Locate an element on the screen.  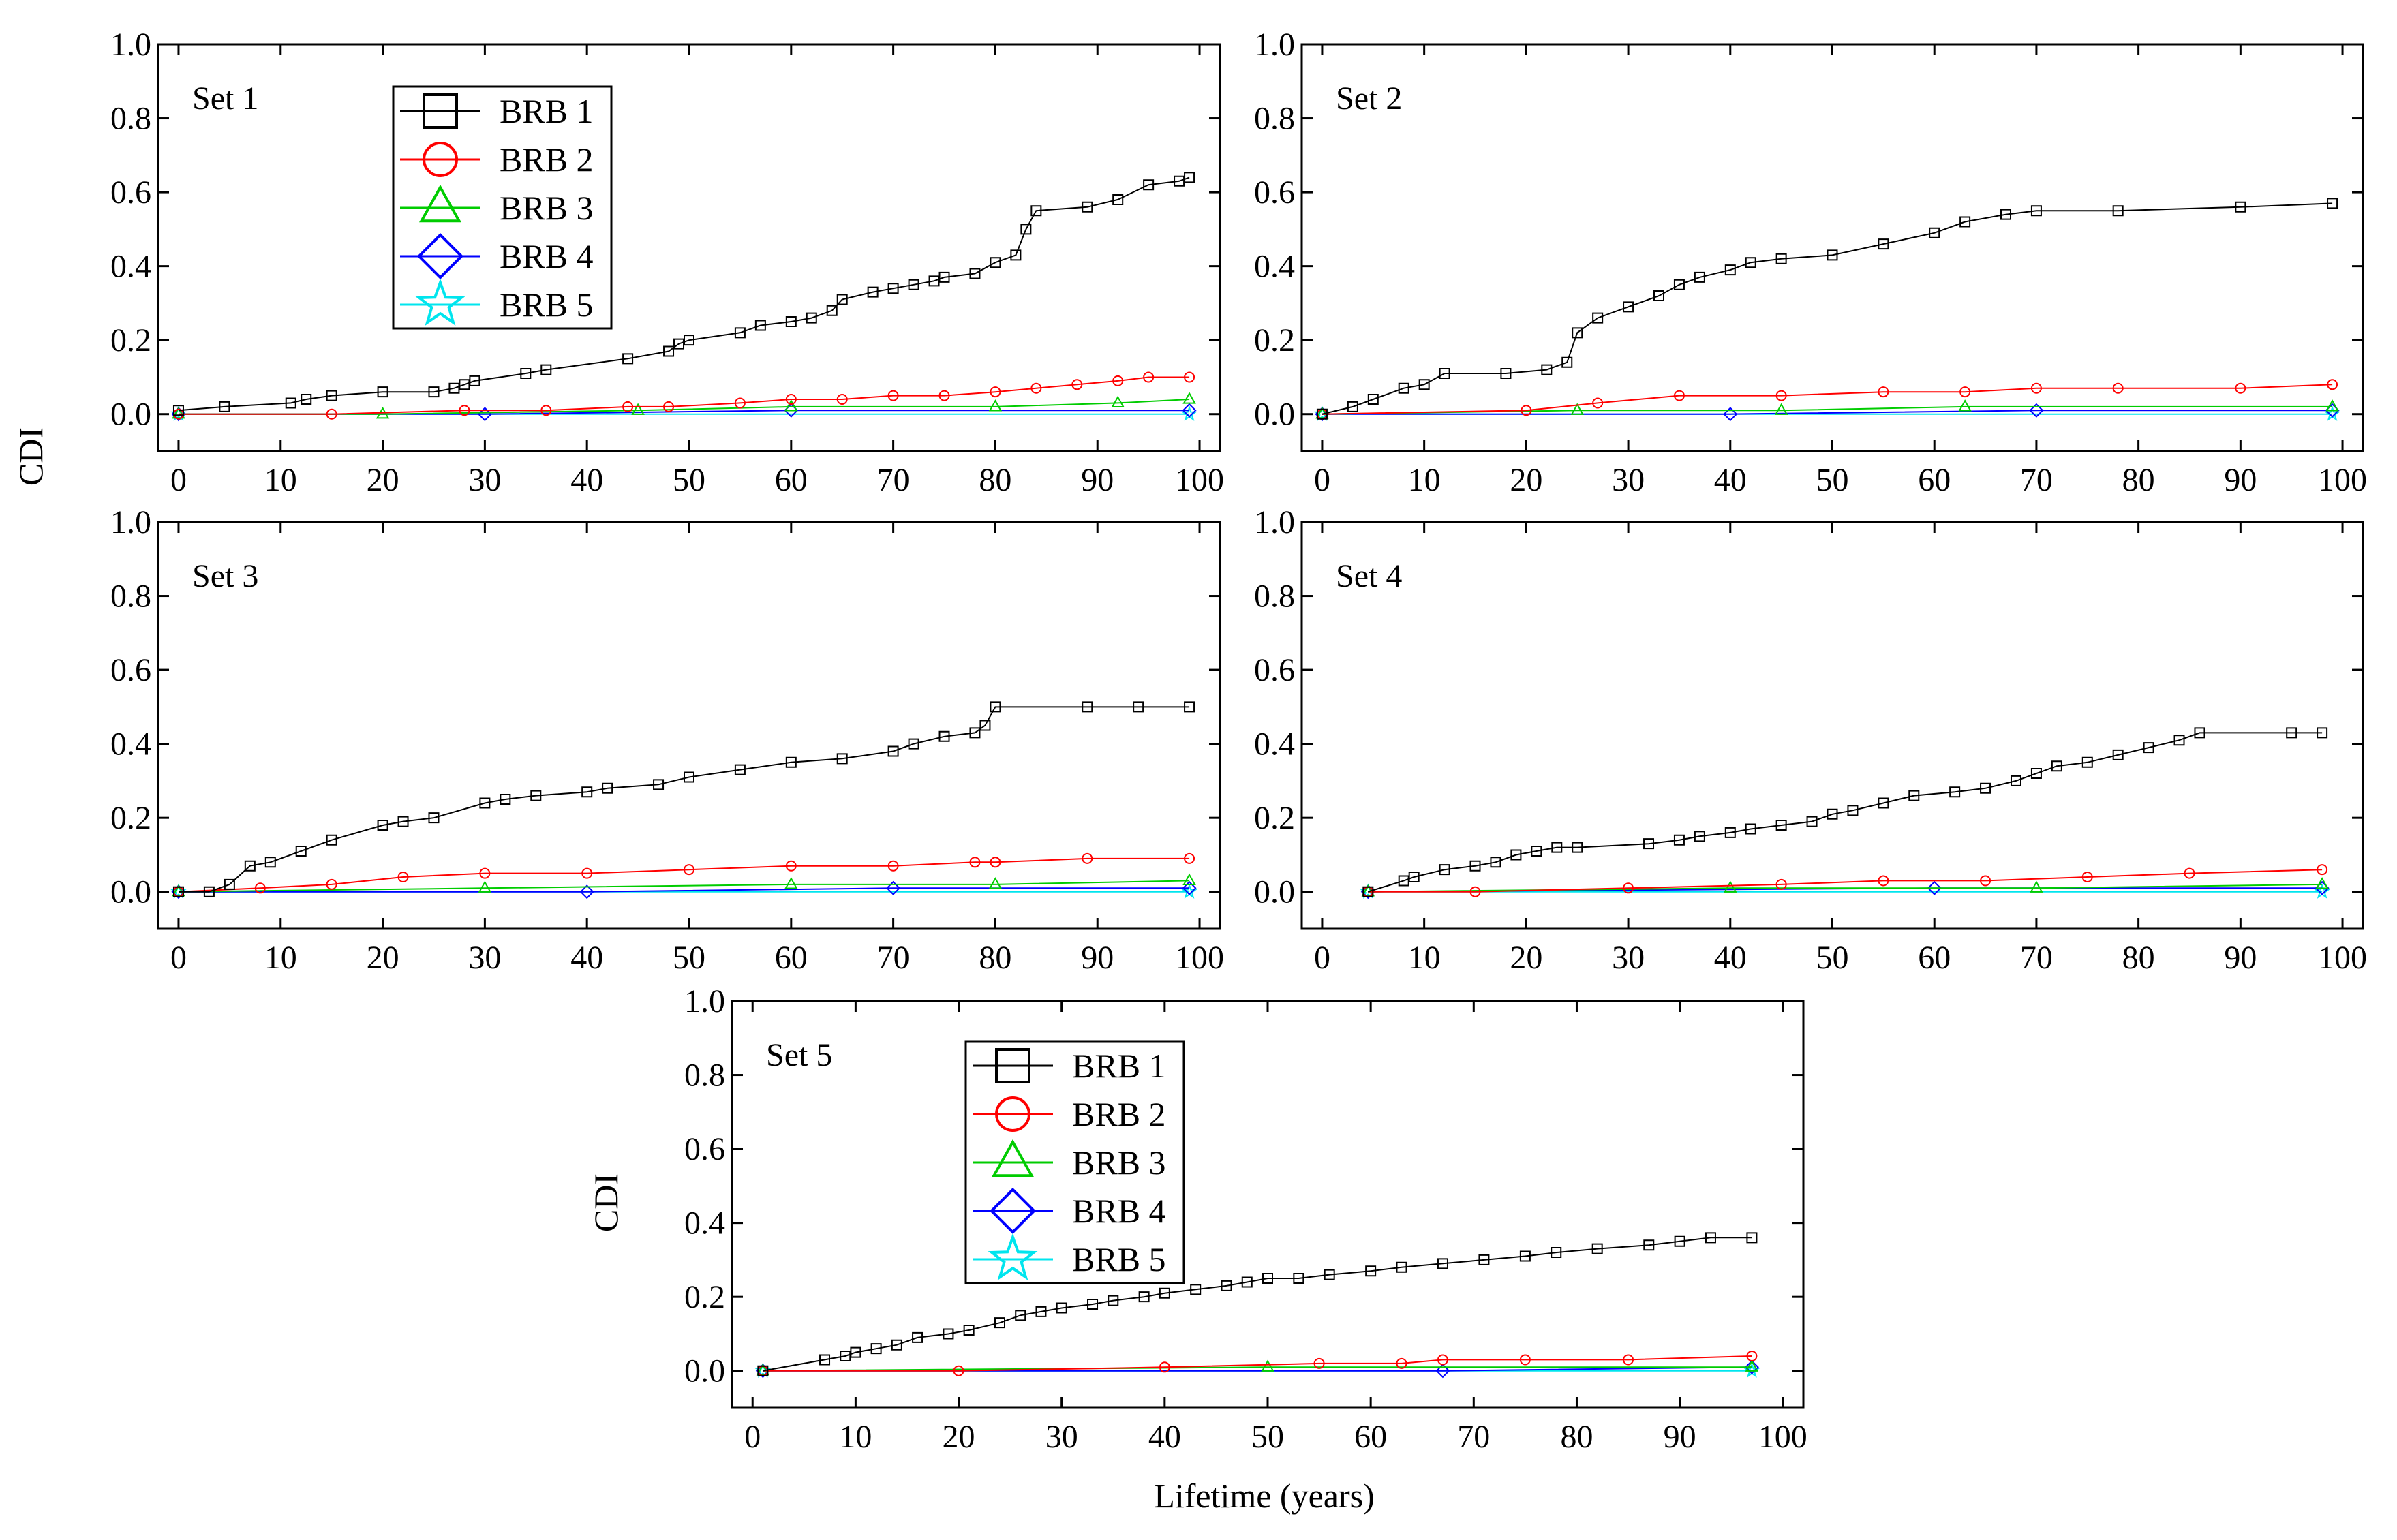
set-2-brb-4-point is located at coordinates (1730, 414).